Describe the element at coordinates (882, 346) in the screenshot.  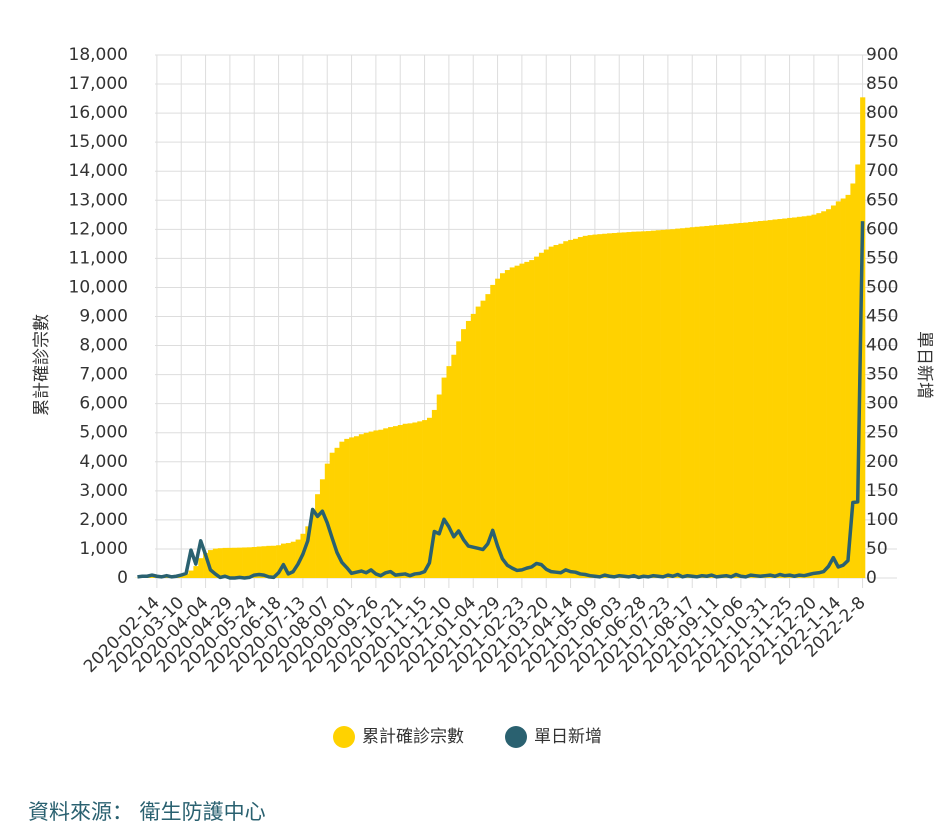
I see `y2-tick-label: 400` at that location.